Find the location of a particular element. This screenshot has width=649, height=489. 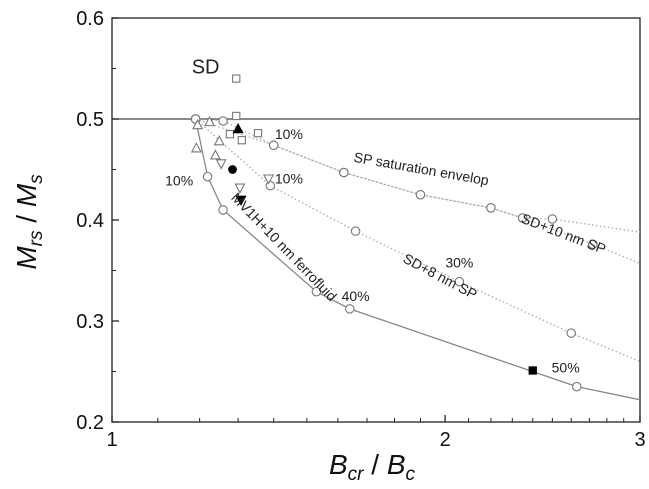

y-tick-label: 0.6 is located at coordinates (90, 19).